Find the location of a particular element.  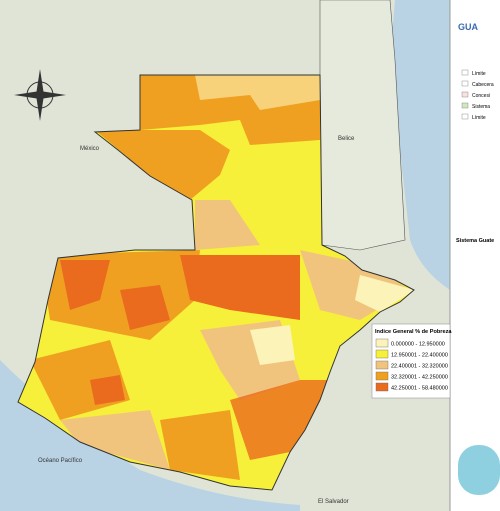

legend-title: Indice General % de Pobreza is located at coordinates (413, 332).